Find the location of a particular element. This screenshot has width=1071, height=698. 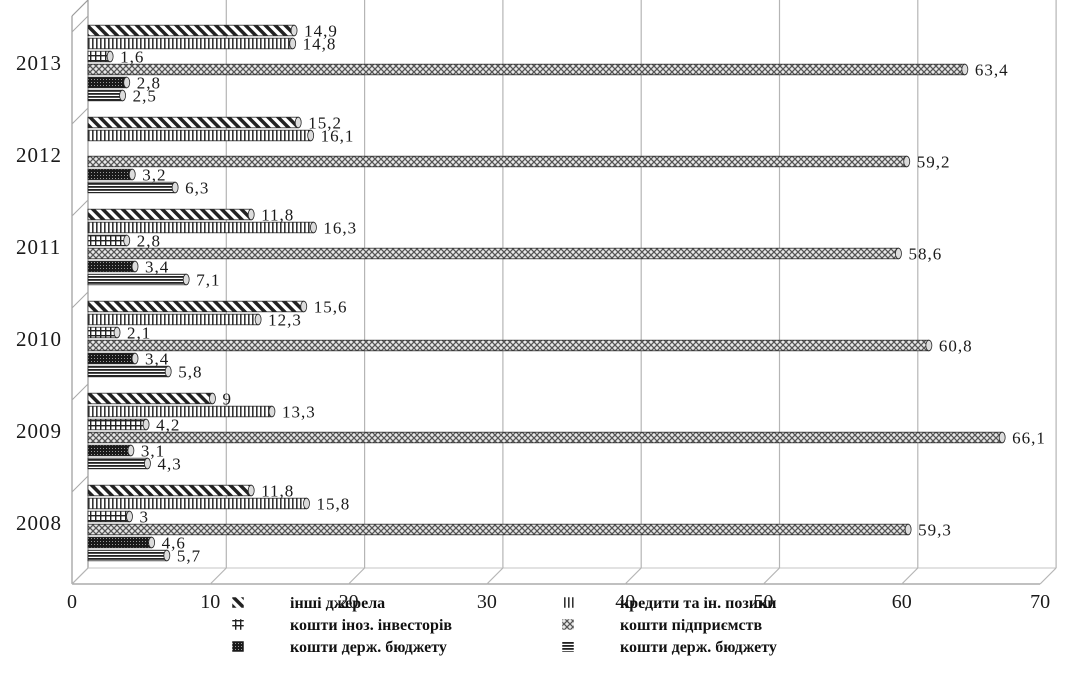

value-label-s_foreign-2011: 2,8 is located at coordinates (149, 241).